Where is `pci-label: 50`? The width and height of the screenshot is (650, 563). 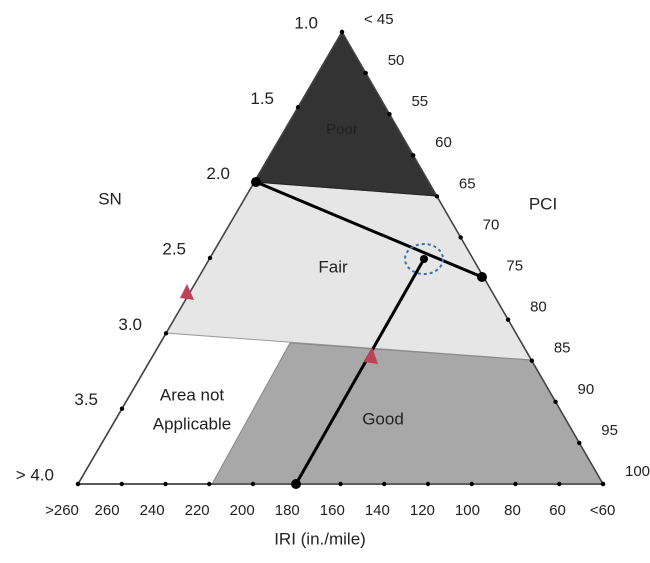 pci-label: 50 is located at coordinates (396, 60).